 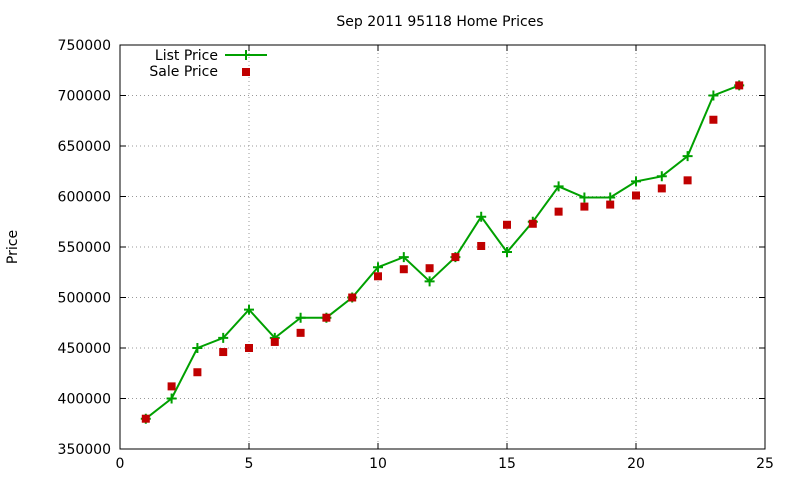 I want to click on chart-title: Sep 2011 95118 Home Prices, so click(x=439, y=22).